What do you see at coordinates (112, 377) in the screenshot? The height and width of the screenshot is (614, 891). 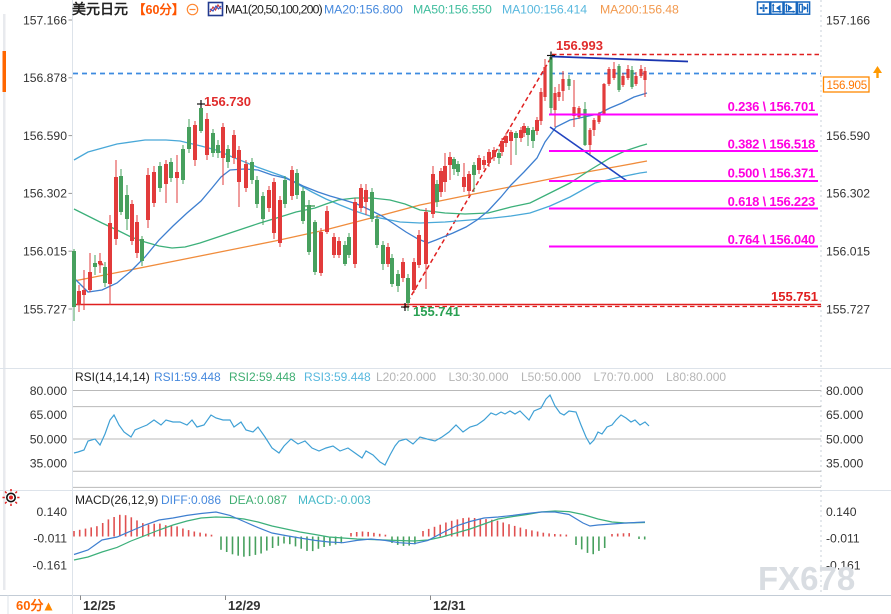 I see `svg-text: RSI(14,14,14)` at bounding box center [112, 377].